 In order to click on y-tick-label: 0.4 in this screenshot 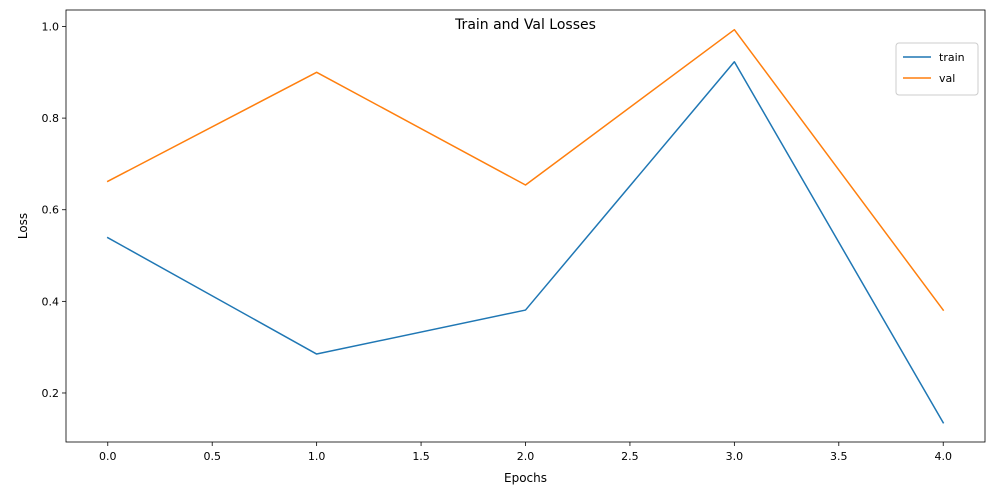, I will do `click(51, 301)`.